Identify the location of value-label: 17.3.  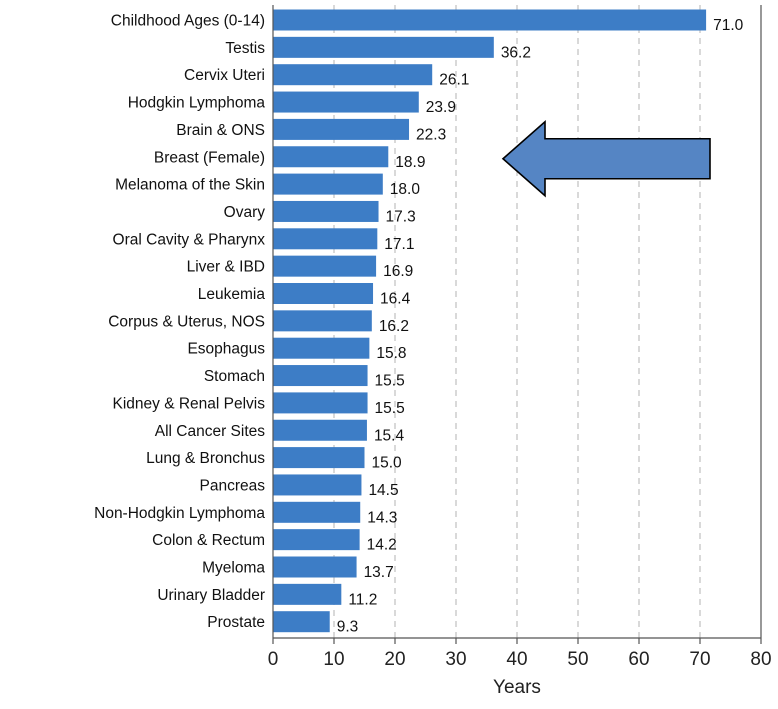
(401, 216).